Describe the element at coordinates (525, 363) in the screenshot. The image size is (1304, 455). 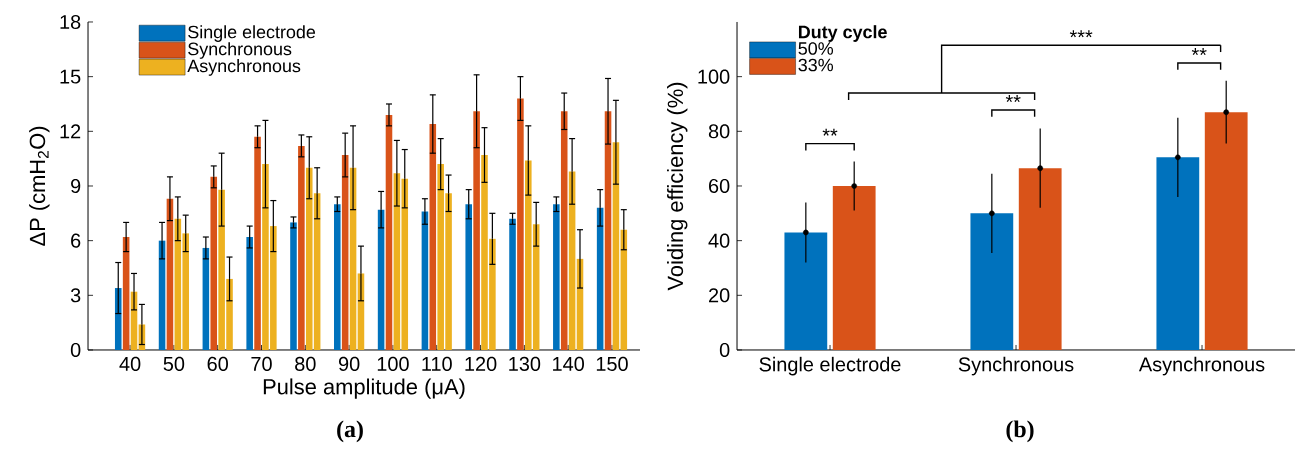
I see `x-tick-label: 130` at that location.